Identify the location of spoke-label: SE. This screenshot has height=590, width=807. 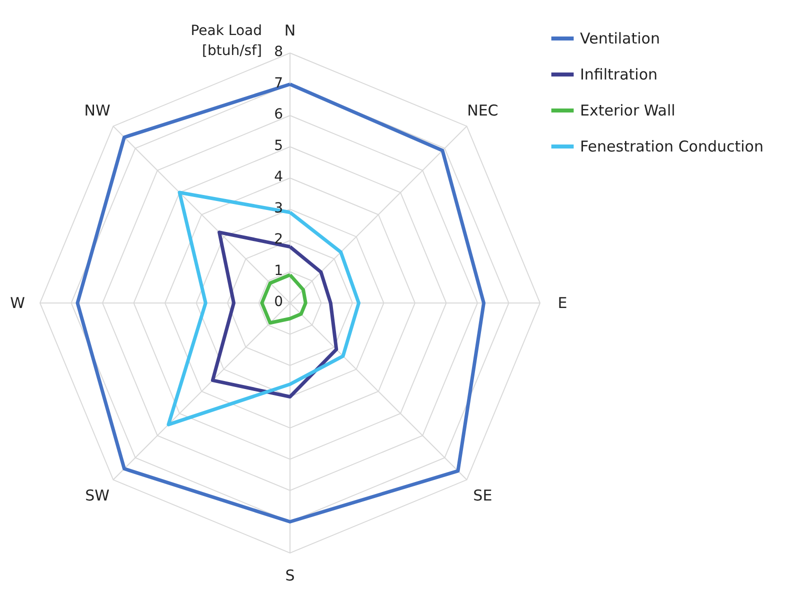
(482, 495).